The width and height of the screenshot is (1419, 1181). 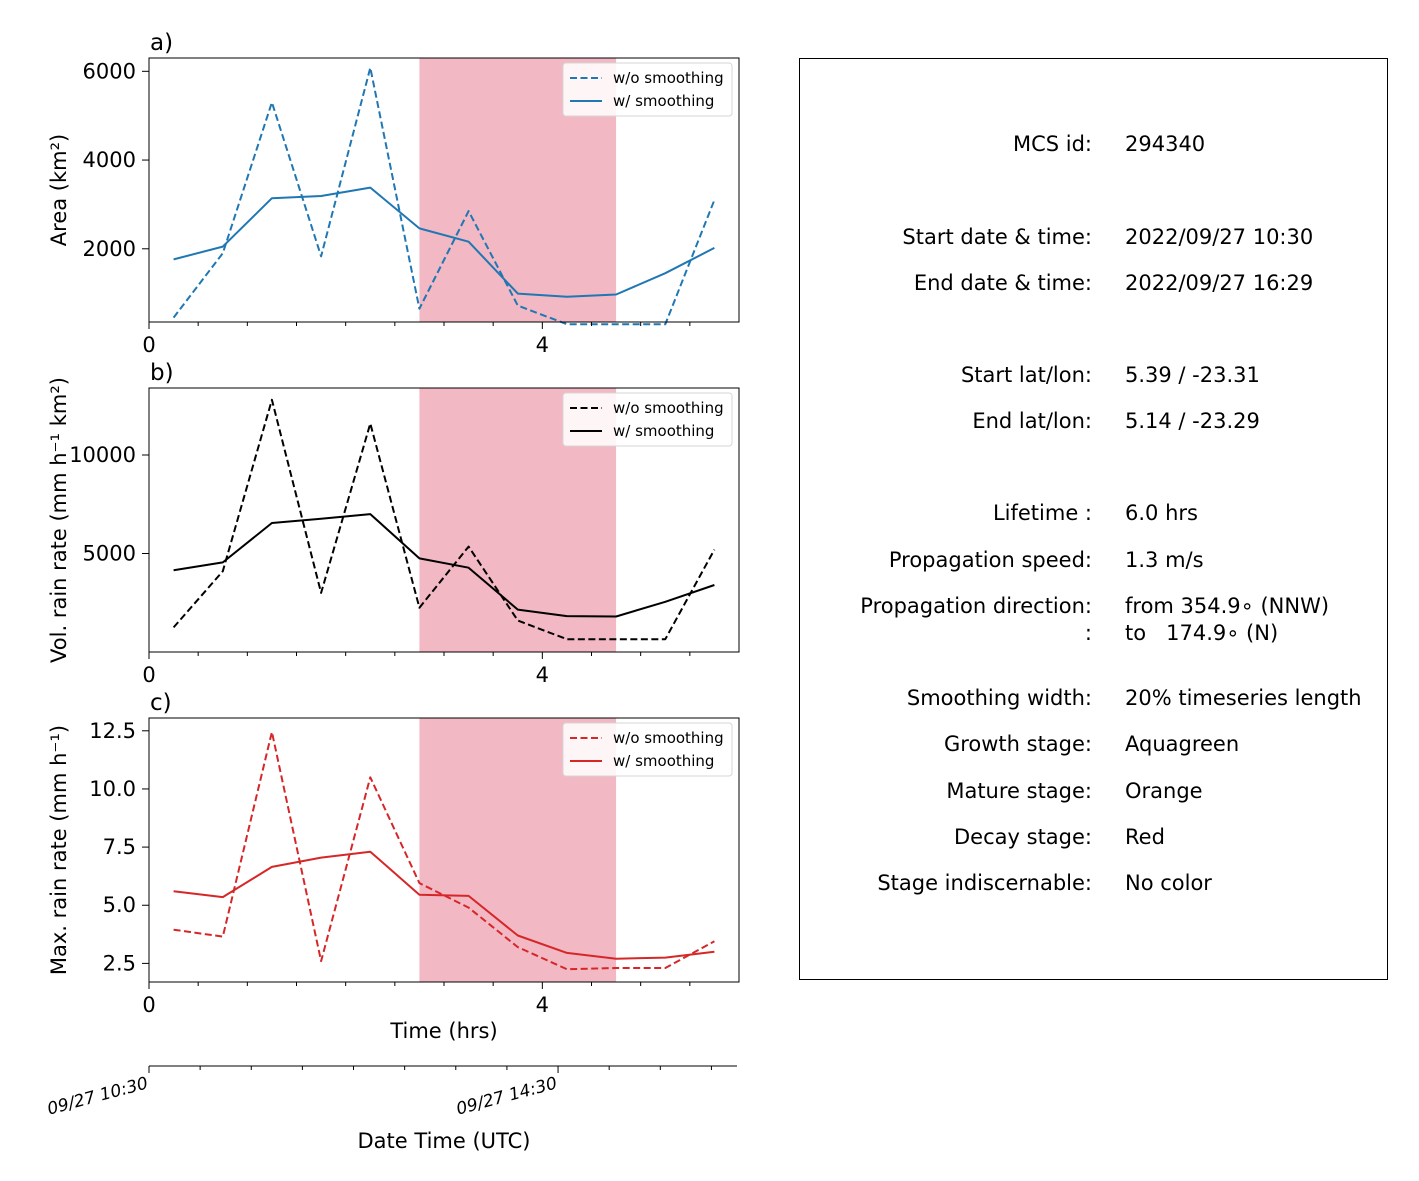 I want to click on info-value: Aquagreen, so click(x=1182, y=744).